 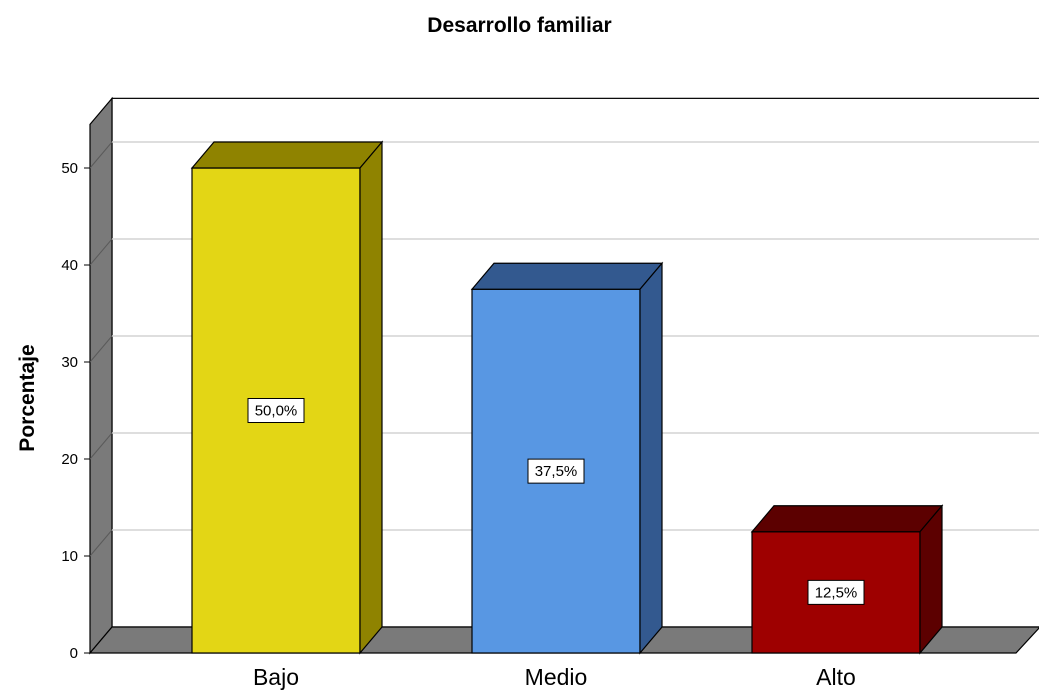 What do you see at coordinates (69, 168) in the screenshot?
I see `y-tick-label: 50` at bounding box center [69, 168].